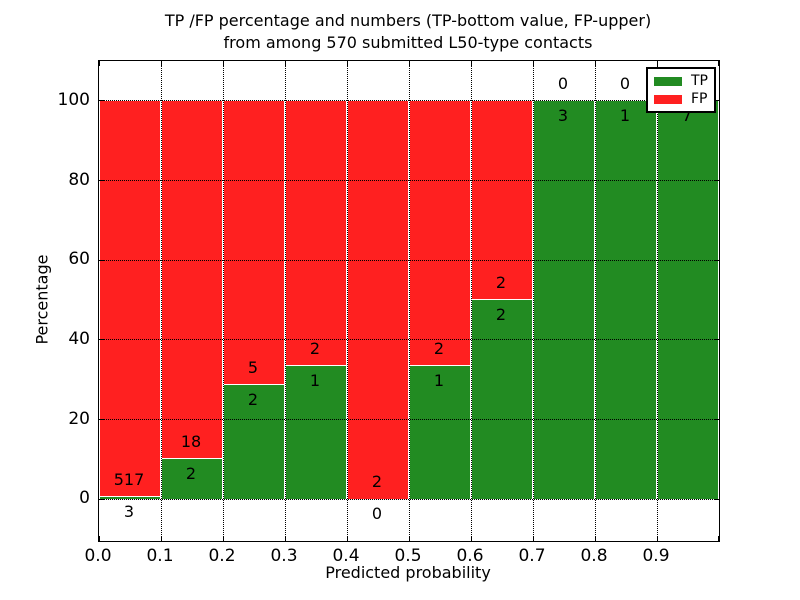 This screenshot has height=600, width=800. I want to click on y-tick-label: 80, so click(79, 179).